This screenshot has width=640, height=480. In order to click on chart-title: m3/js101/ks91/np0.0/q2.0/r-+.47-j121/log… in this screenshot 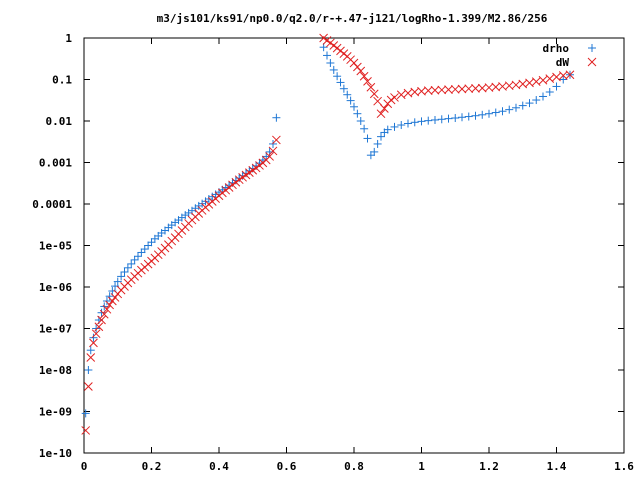, I will do `click(352, 18)`.